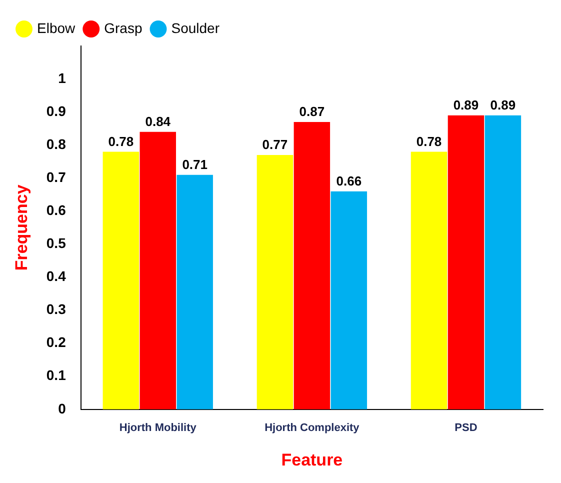  What do you see at coordinates (275, 144) in the screenshot?
I see `data-label: 0.77` at bounding box center [275, 144].